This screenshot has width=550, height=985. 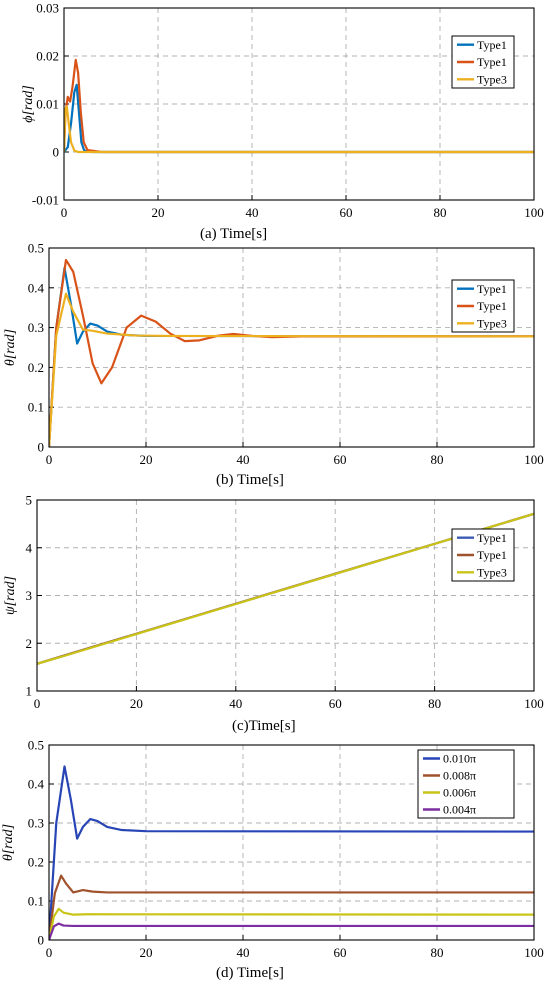 I want to click on y-tick-label: 0.02, so click(x=47, y=56).